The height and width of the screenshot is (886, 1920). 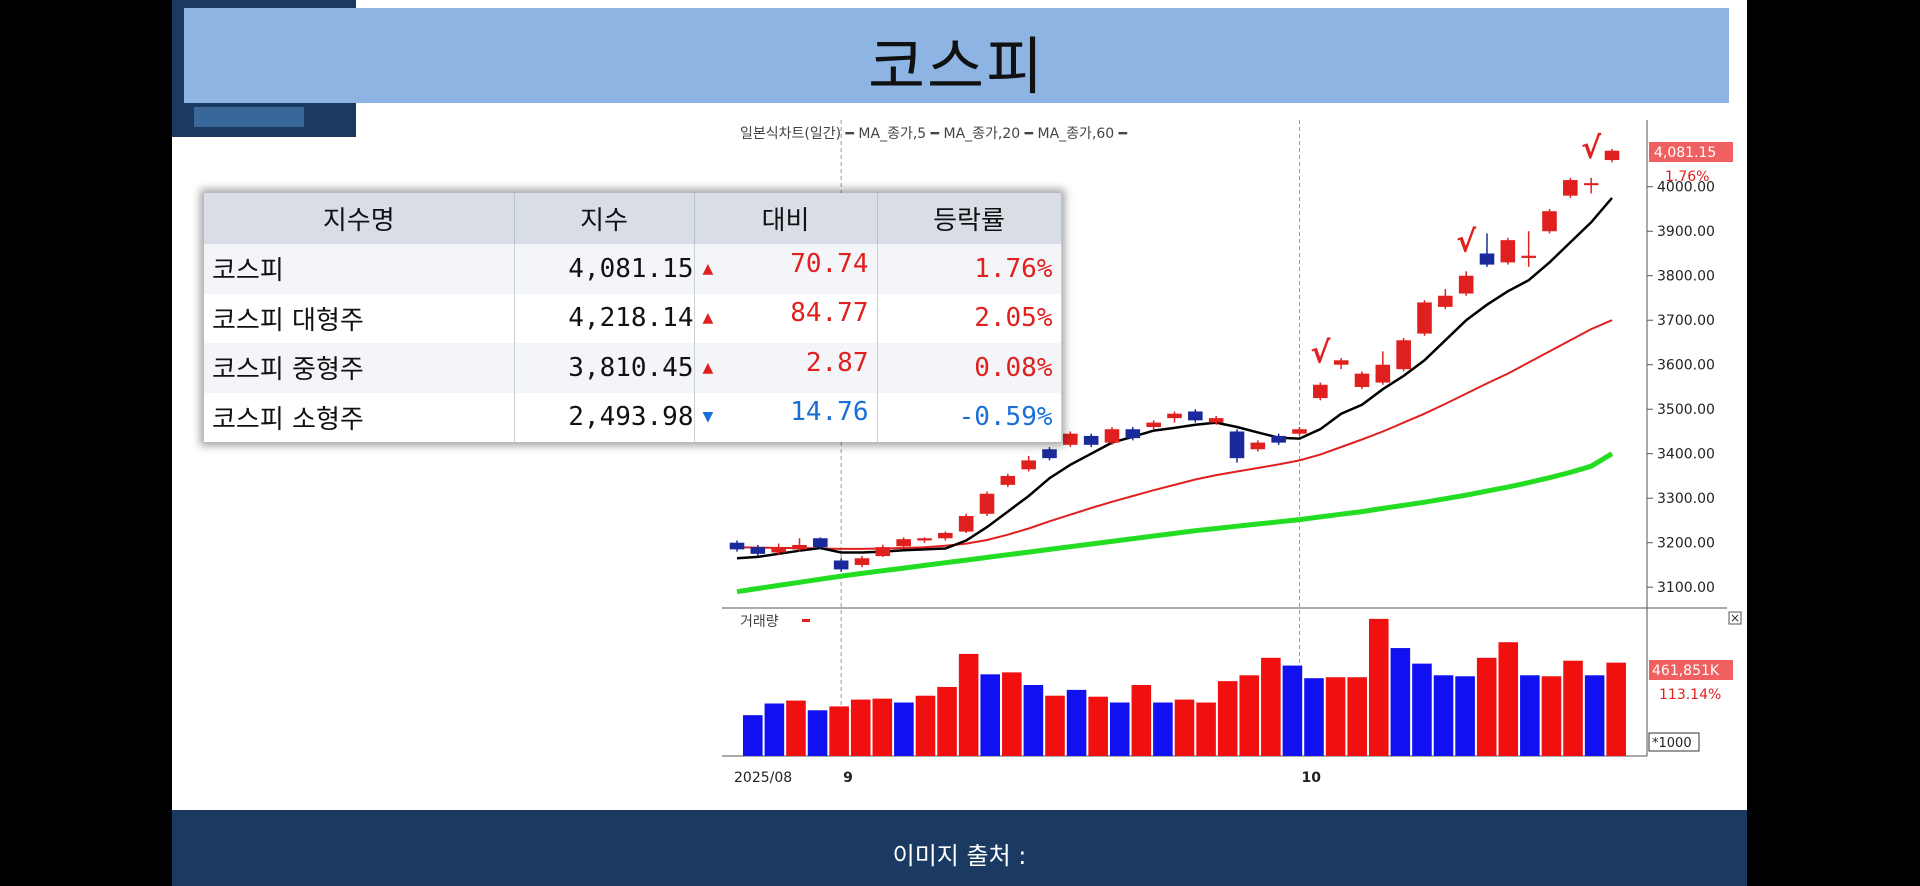 What do you see at coordinates (763, 778) in the screenshot?
I see `x-tick-label: 2025/08` at bounding box center [763, 778].